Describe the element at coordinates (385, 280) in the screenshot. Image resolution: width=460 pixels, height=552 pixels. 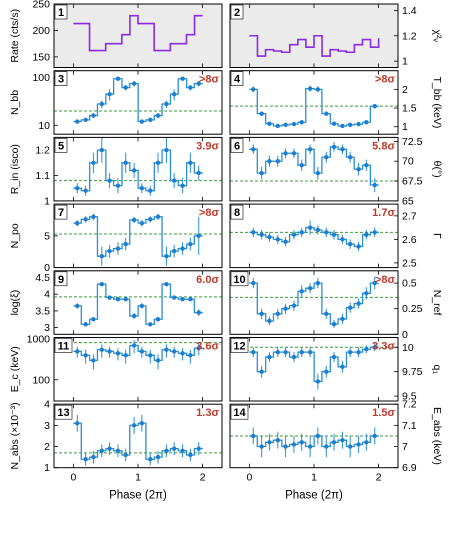
I see `significance-label: >8σ` at that location.